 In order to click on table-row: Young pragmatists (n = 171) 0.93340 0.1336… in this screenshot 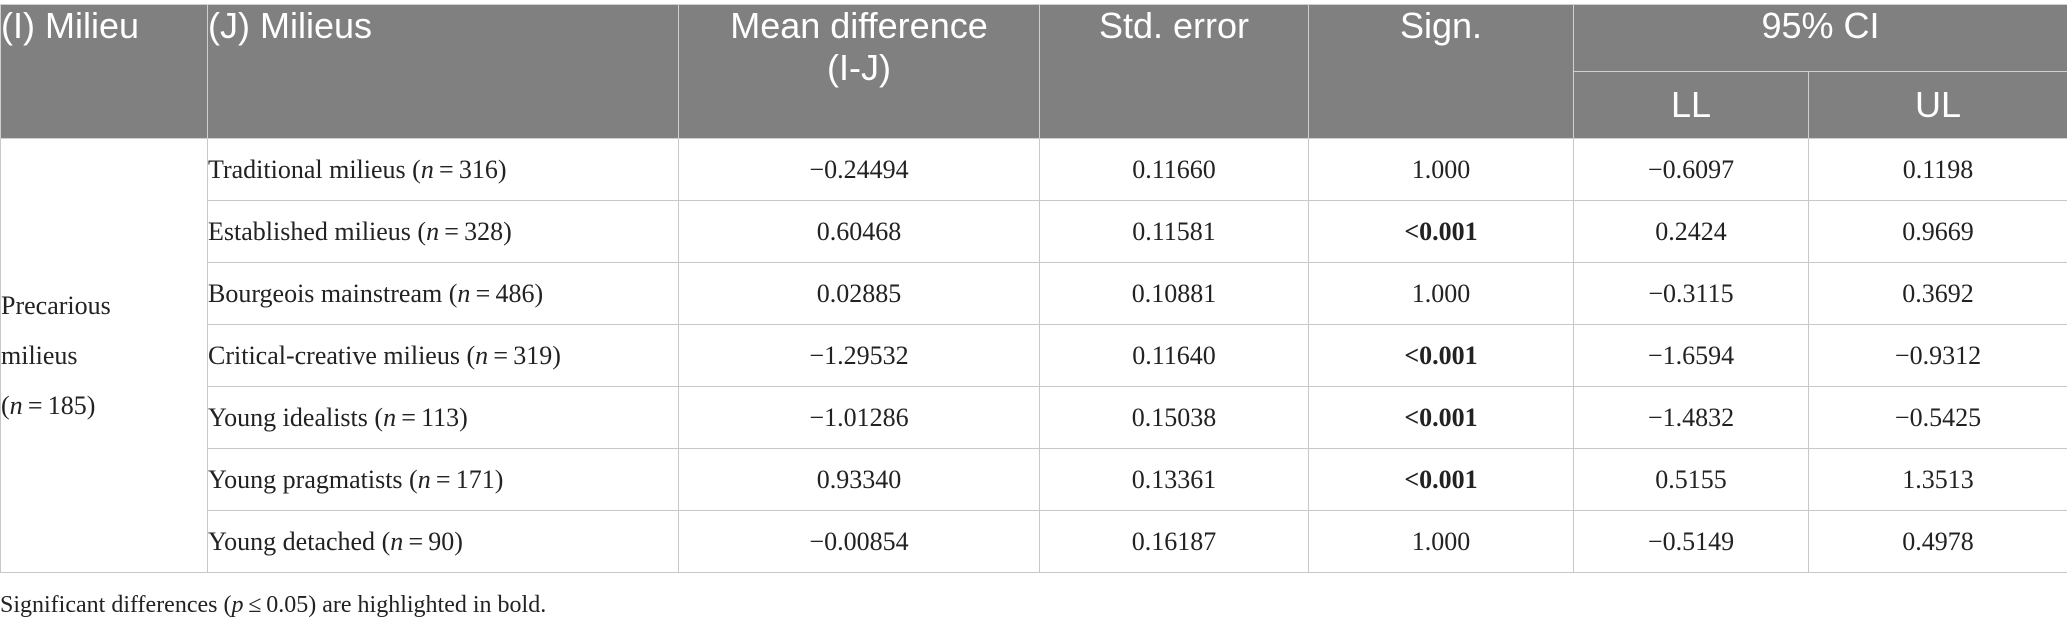, I will do `click(1034, 479)`.